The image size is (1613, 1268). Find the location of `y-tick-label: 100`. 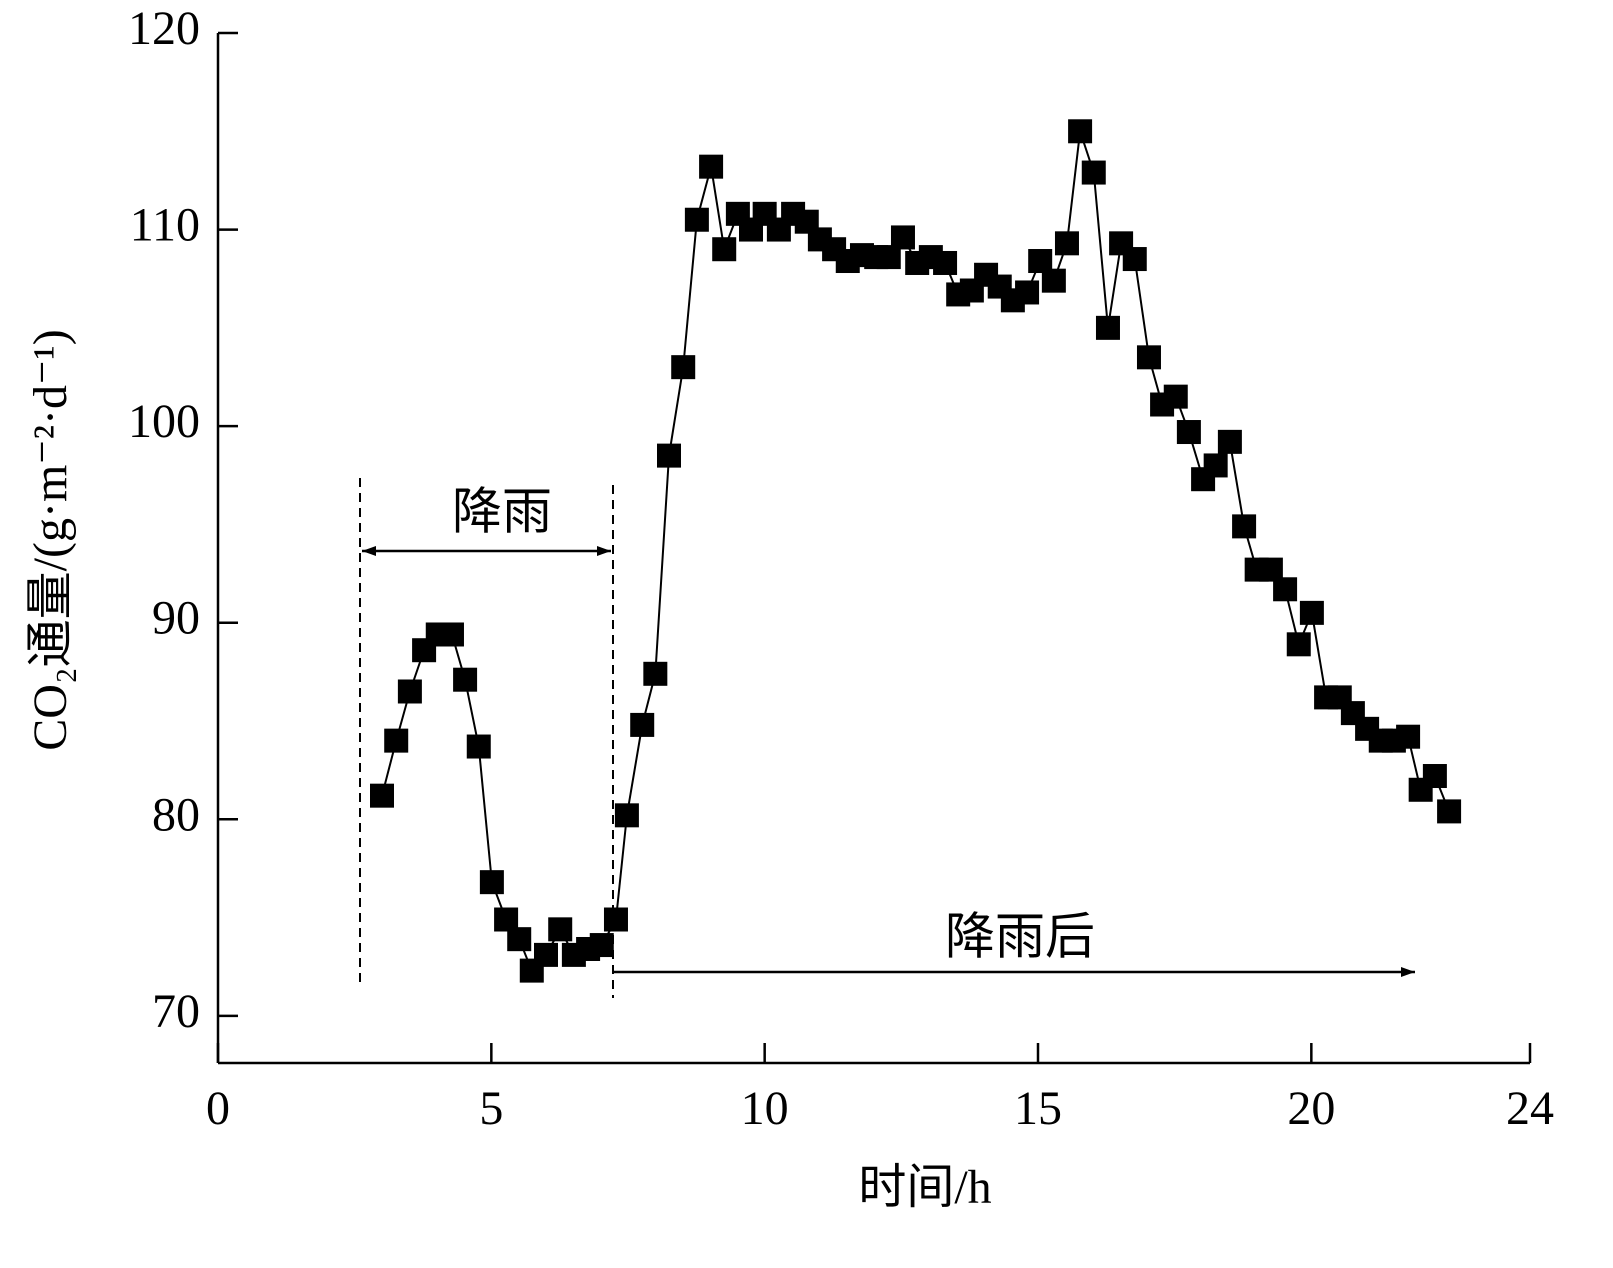

y-tick-label: 100 is located at coordinates (164, 421).